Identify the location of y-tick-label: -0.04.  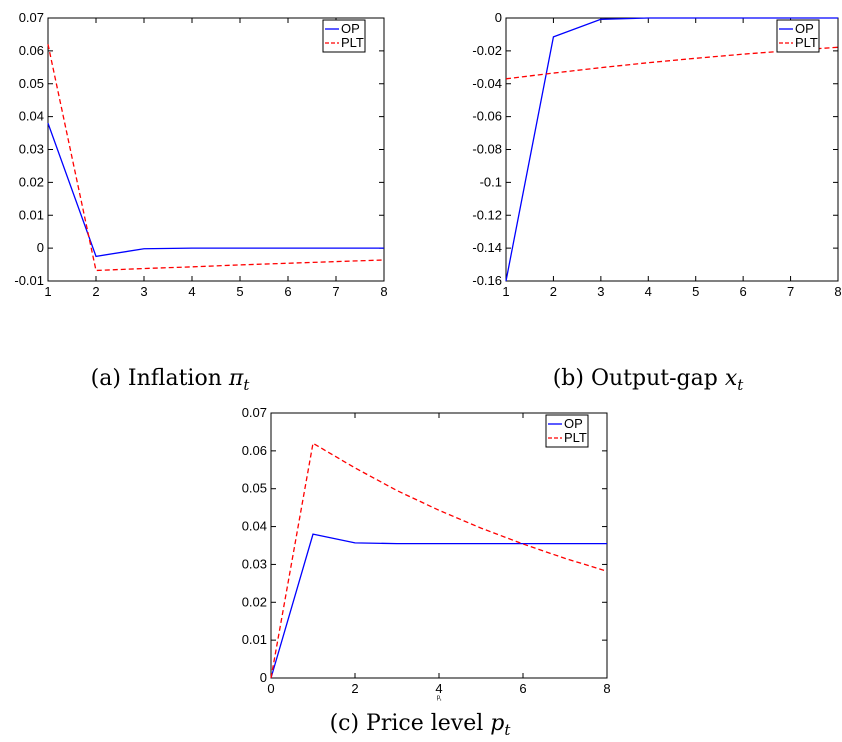
(487, 83).